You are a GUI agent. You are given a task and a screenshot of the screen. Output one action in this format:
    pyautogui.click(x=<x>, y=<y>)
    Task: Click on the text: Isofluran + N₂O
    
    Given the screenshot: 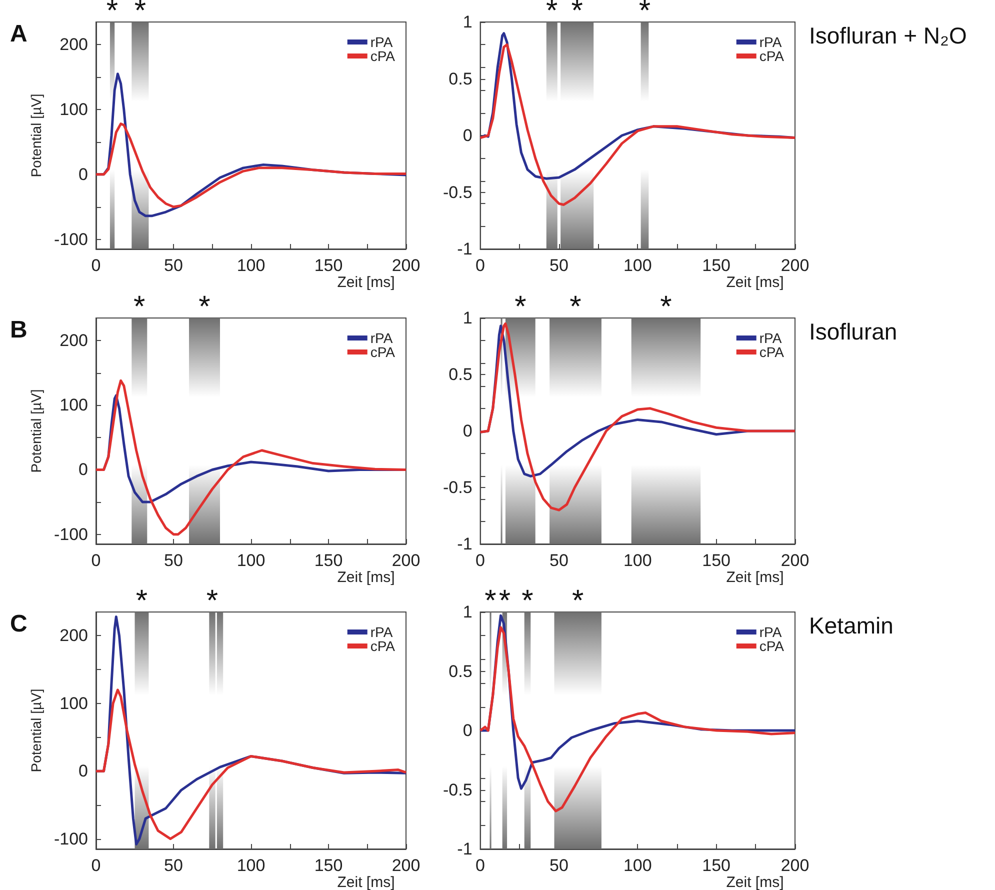 What is the action you would take?
    pyautogui.click(x=888, y=35)
    